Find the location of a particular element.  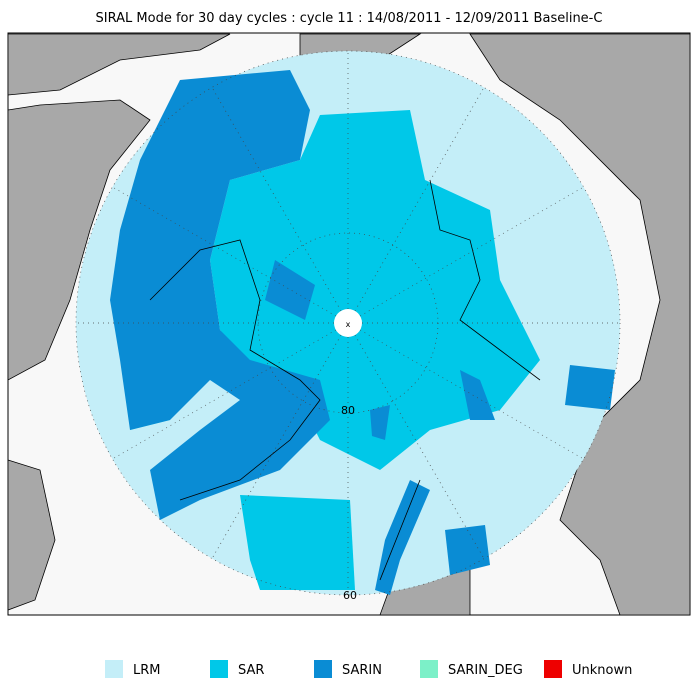

lat-label: 60 is located at coordinates (350, 595).